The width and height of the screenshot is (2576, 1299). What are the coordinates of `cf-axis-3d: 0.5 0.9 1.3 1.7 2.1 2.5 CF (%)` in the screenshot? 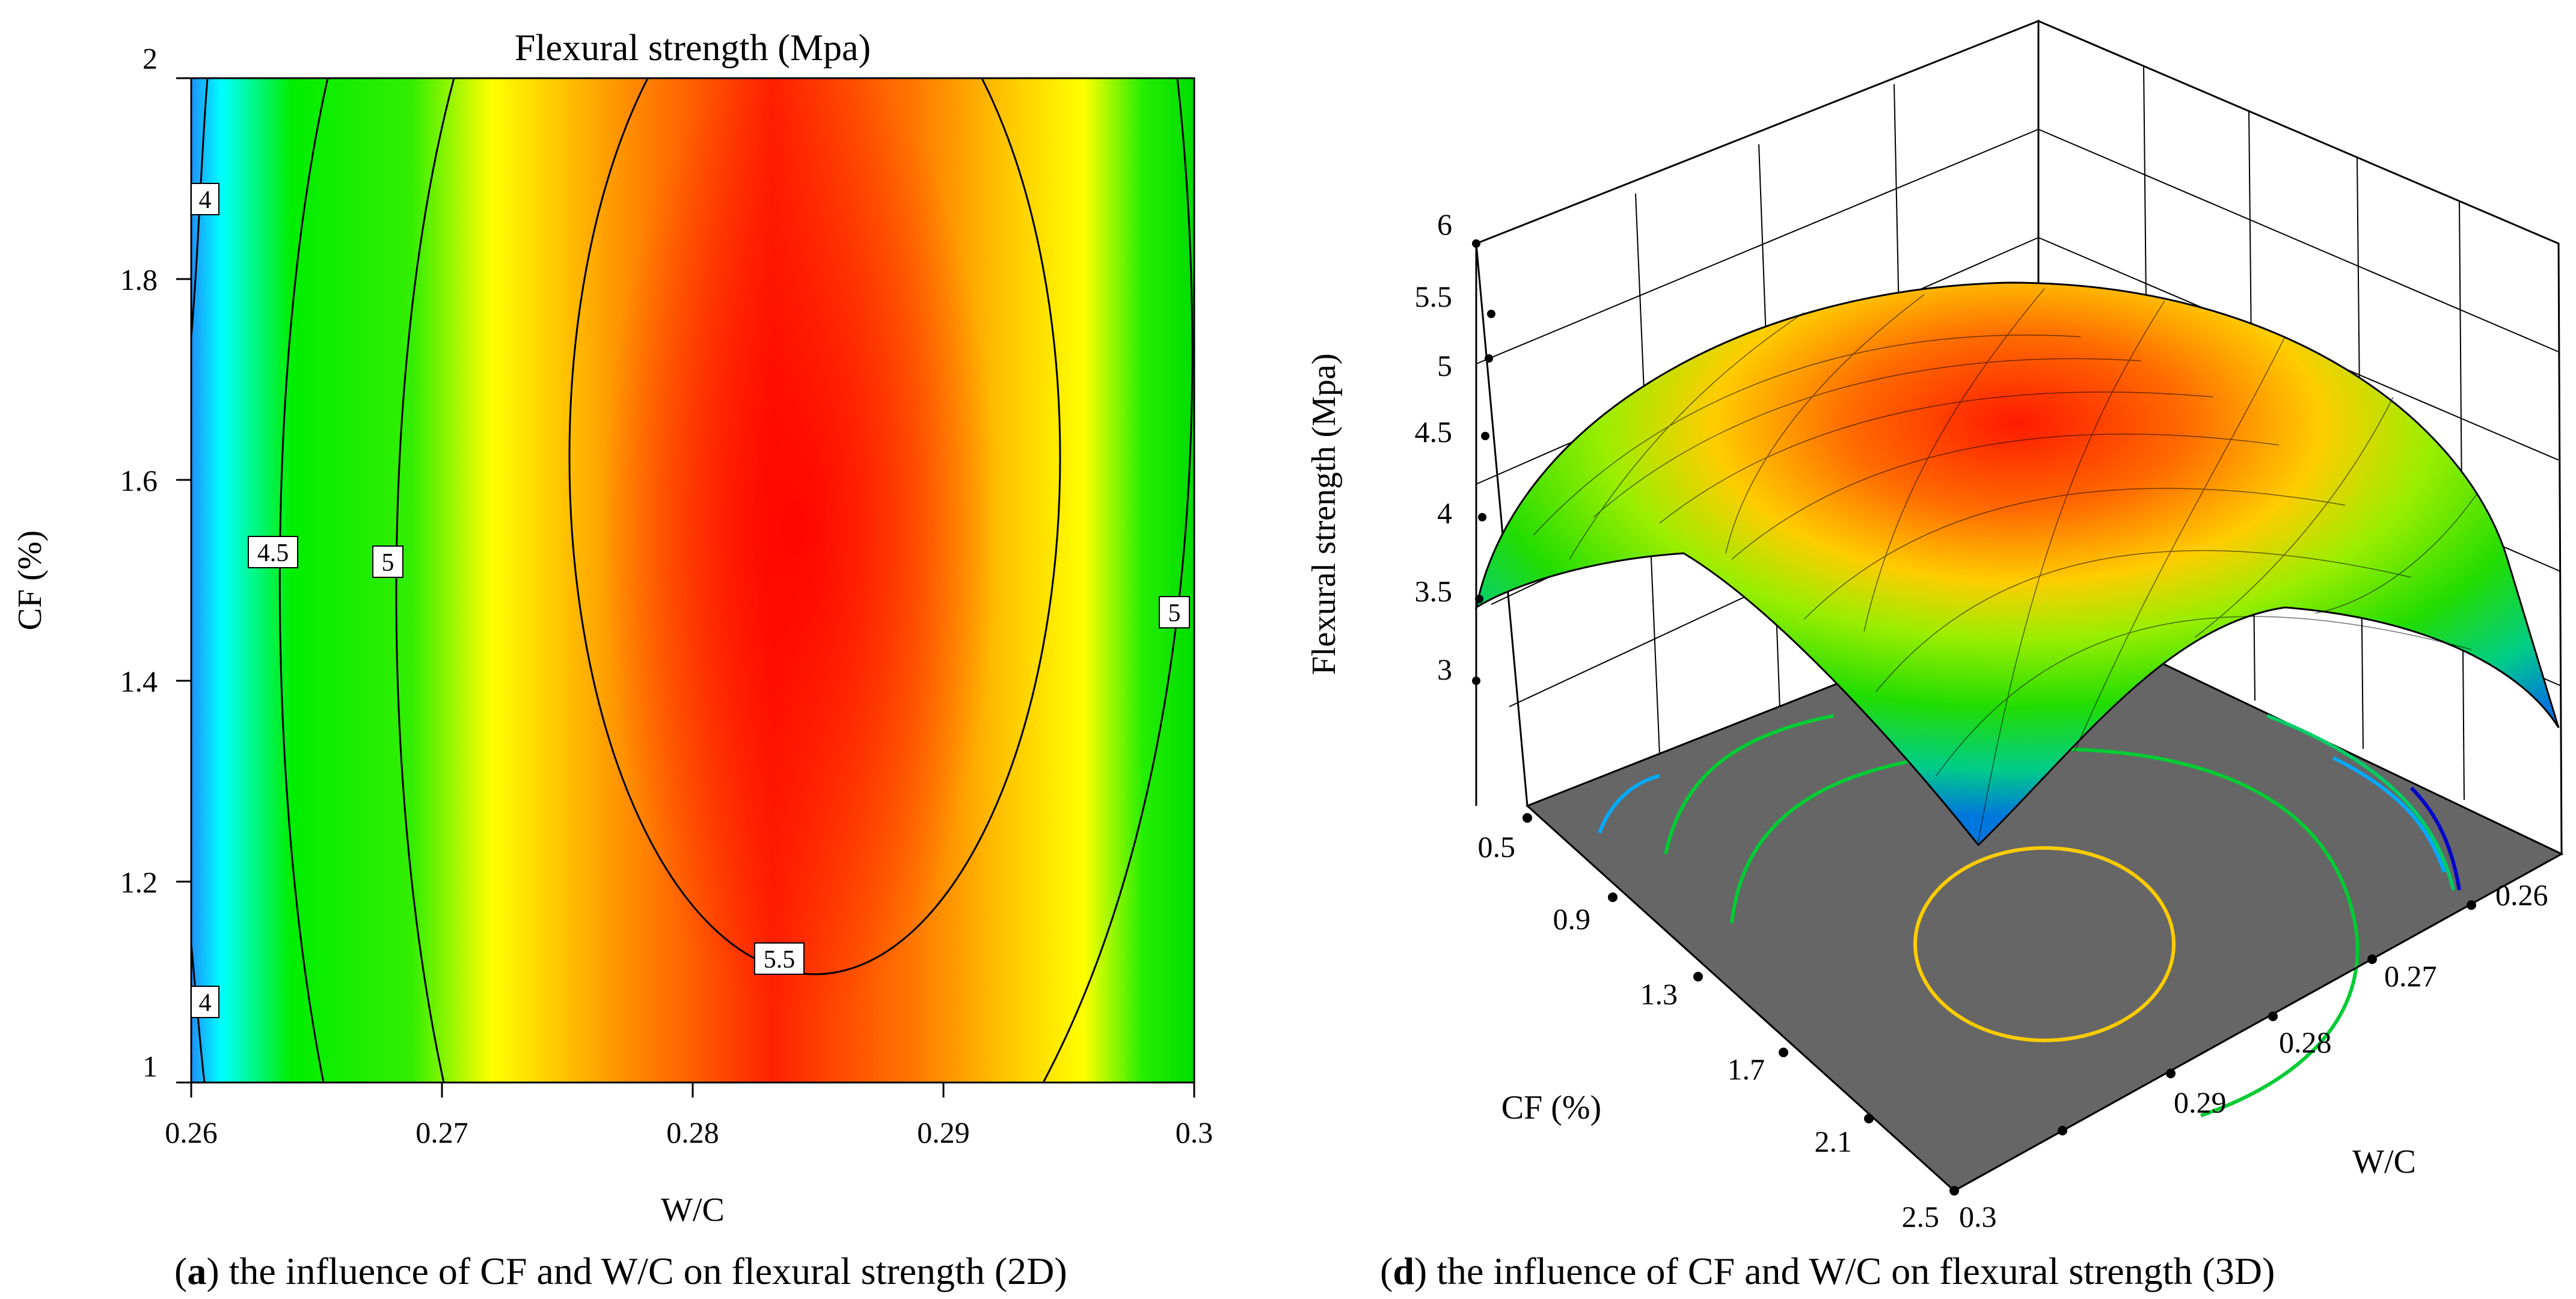 It's located at (1718, 1023).